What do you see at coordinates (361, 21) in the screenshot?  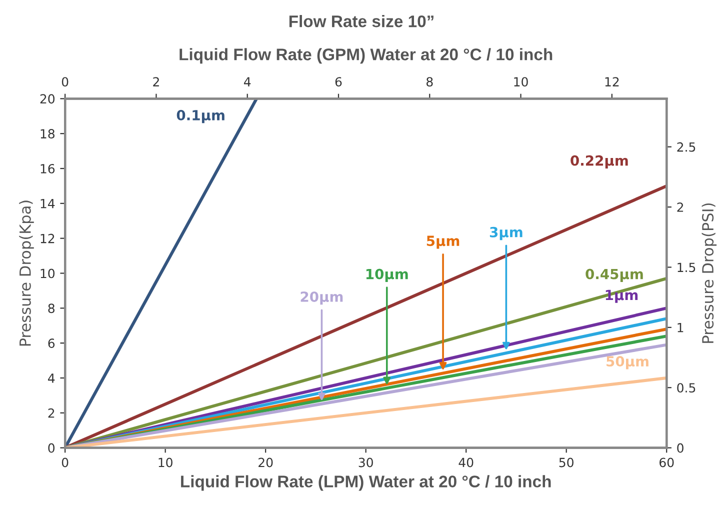 I see `chart-title: Flow Rate size 10”` at bounding box center [361, 21].